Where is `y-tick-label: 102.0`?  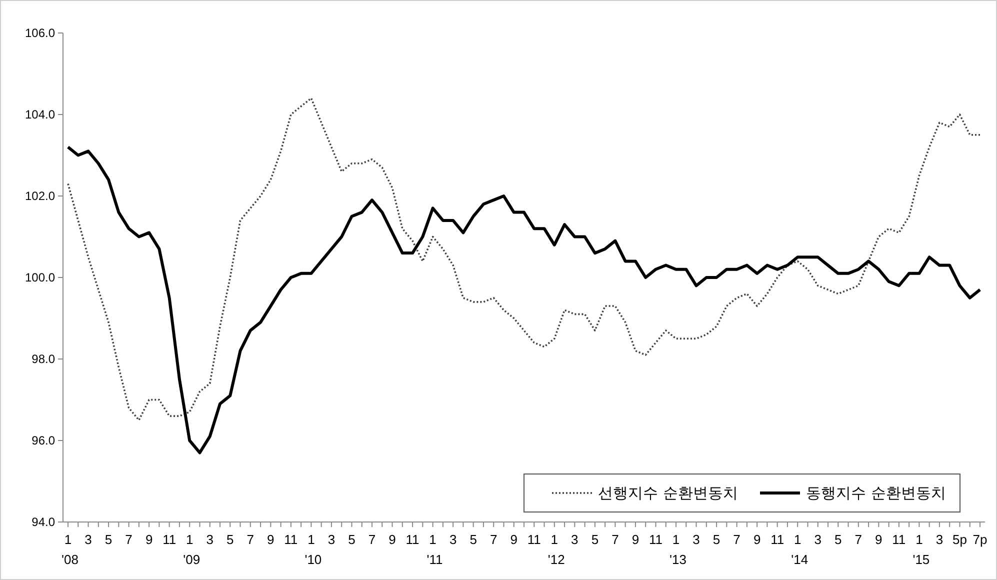 y-tick-label: 102.0 is located at coordinates (40, 196).